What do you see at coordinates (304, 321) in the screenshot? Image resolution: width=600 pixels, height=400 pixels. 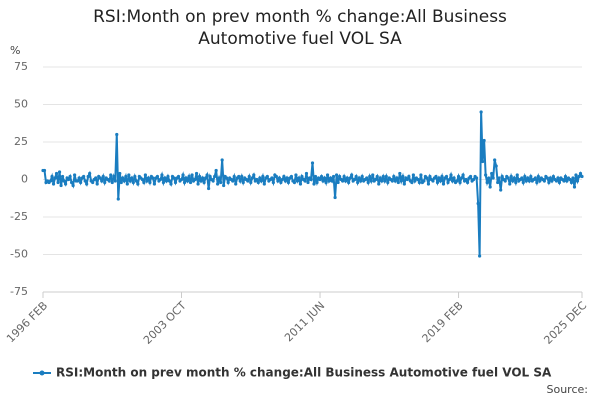 I see `x-tick-label: 2011 JUN` at bounding box center [304, 321].